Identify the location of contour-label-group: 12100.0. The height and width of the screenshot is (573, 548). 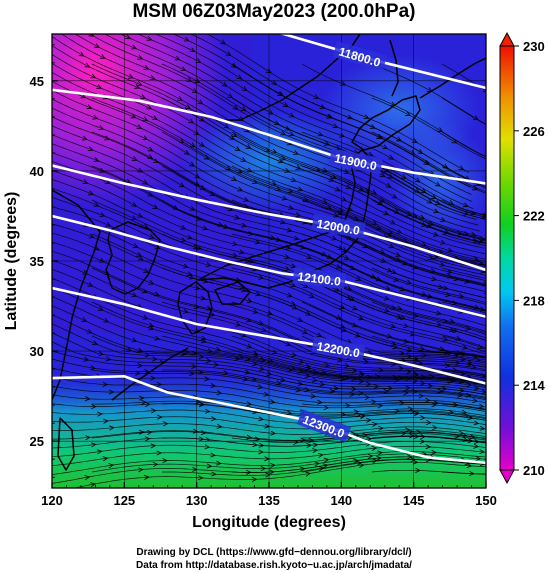
(319, 278).